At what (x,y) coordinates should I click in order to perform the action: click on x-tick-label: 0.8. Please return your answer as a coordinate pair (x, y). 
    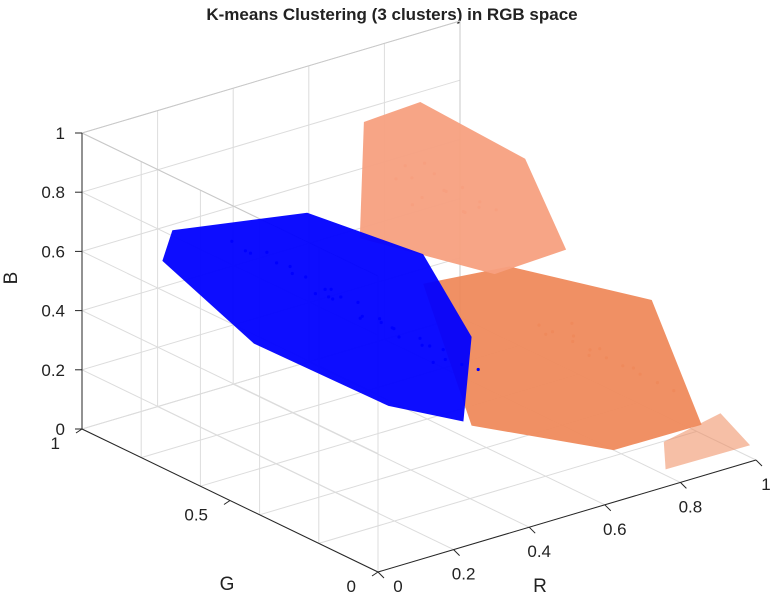
    Looking at the image, I should click on (691, 506).